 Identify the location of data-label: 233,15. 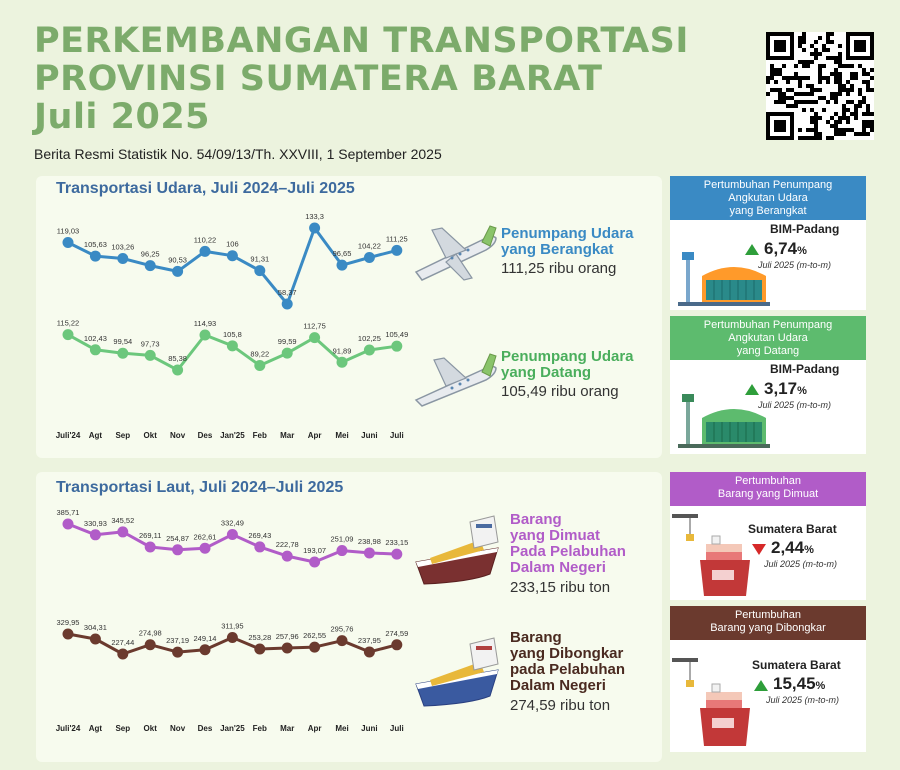
(396, 542).